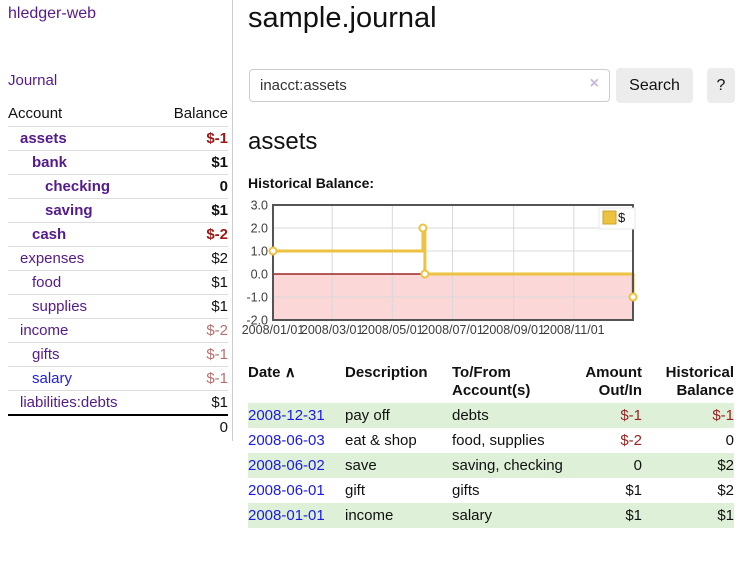 The image size is (742, 582). Describe the element at coordinates (49, 234) in the screenshot. I see `account-link-cash: cash` at that location.